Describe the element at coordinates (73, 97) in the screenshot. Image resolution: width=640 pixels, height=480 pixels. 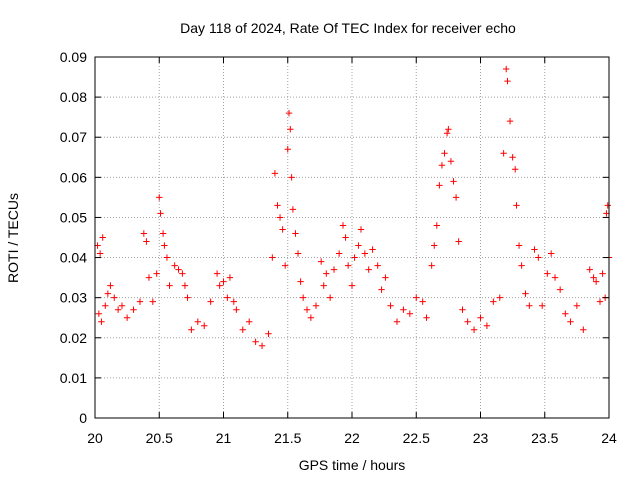
I see `y-tick-label: 0.08` at that location.